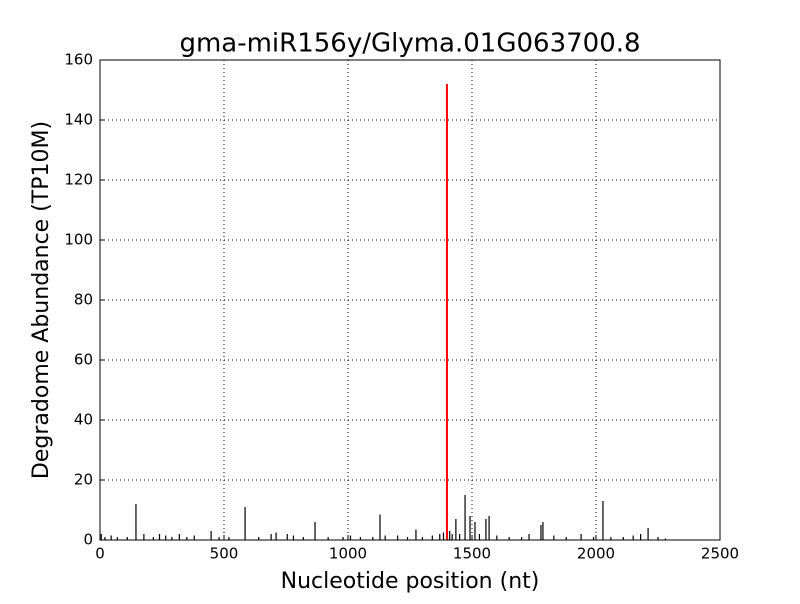 The height and width of the screenshot is (604, 800). Describe the element at coordinates (78, 180) in the screenshot. I see `y-tick-label: 120` at that location.